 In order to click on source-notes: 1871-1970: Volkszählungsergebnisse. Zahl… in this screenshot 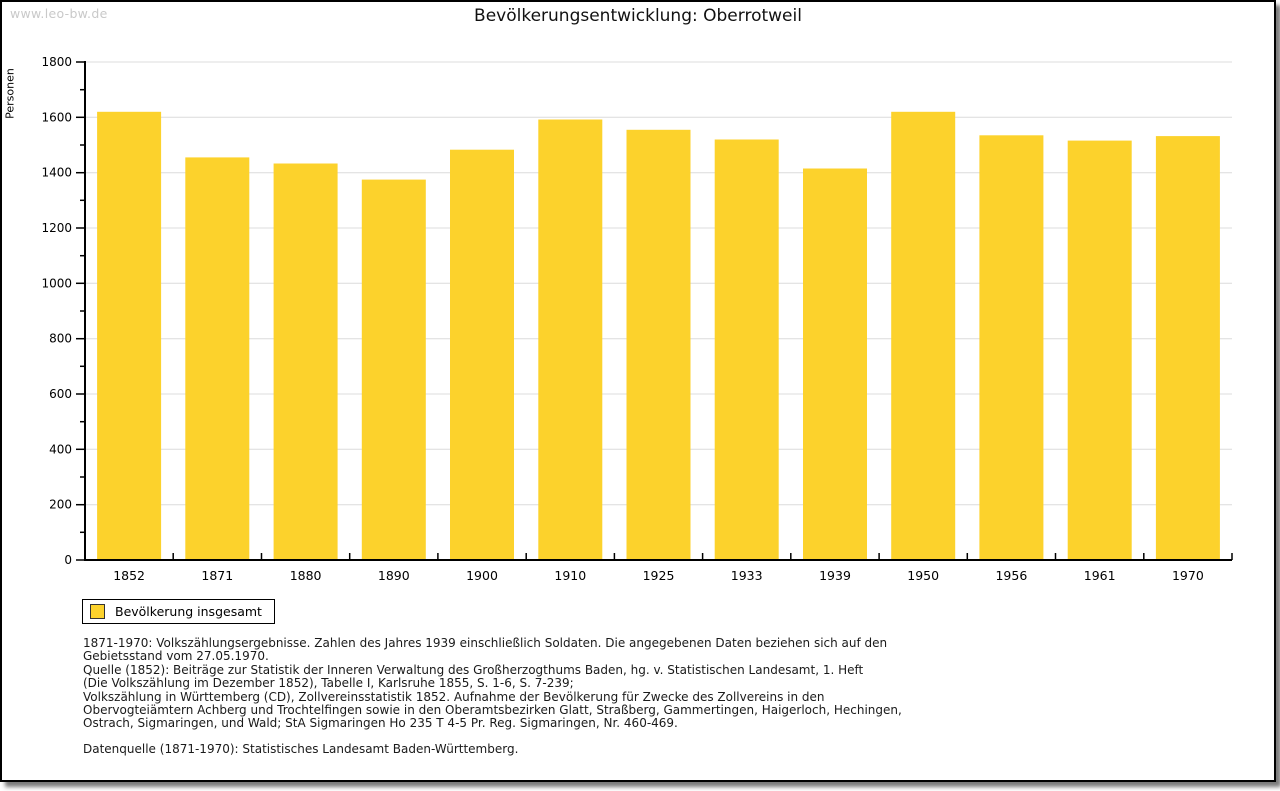, I will do `click(633, 683)`.